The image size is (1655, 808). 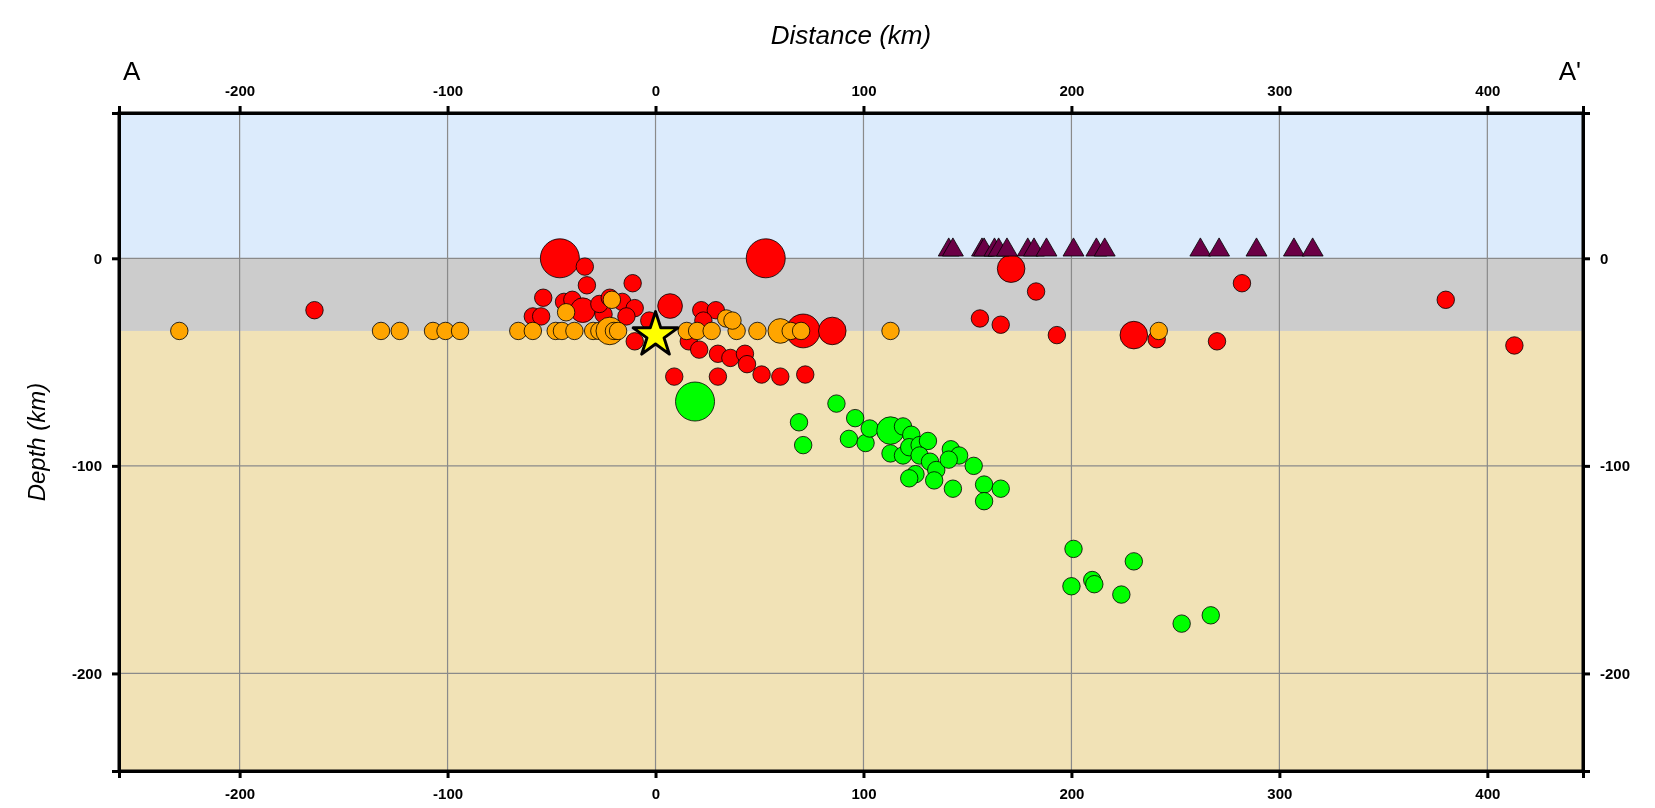 I want to click on y-tick-label: -100, so click(x=86, y=466).